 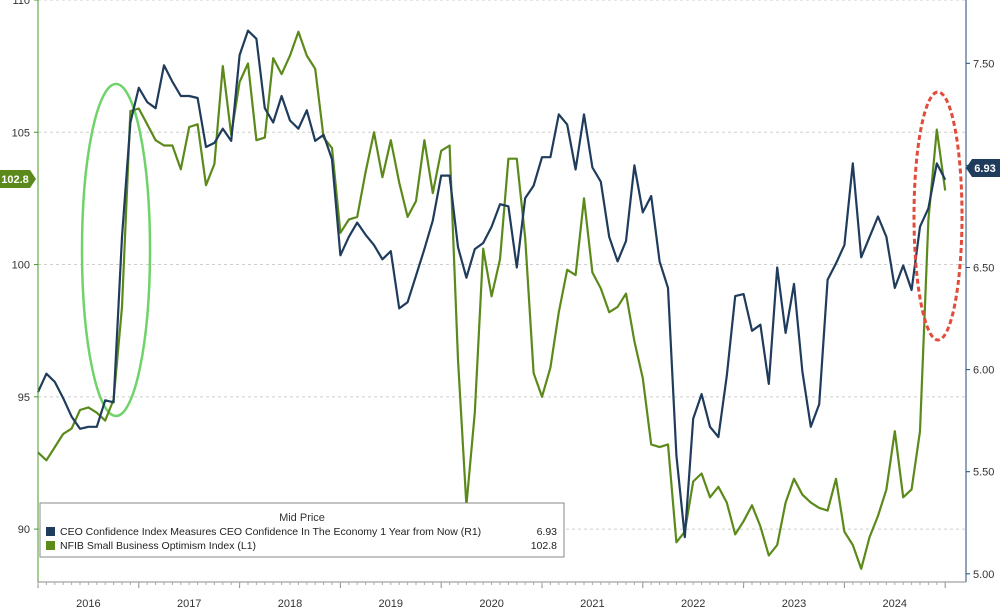 What do you see at coordinates (21, 133) in the screenshot?
I see `left-tick-label: 105` at bounding box center [21, 133].